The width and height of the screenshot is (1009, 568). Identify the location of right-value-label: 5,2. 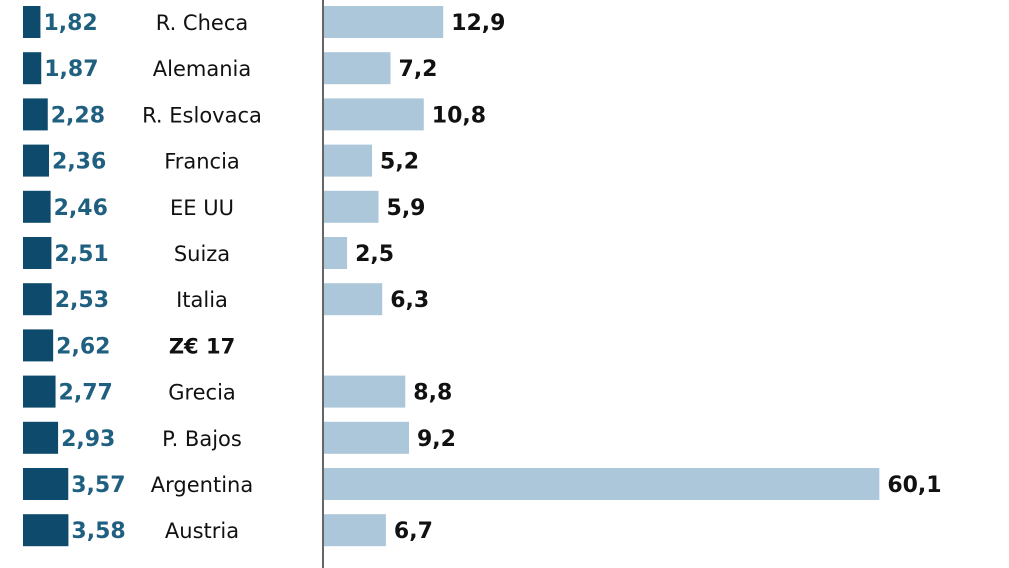
(399, 162).